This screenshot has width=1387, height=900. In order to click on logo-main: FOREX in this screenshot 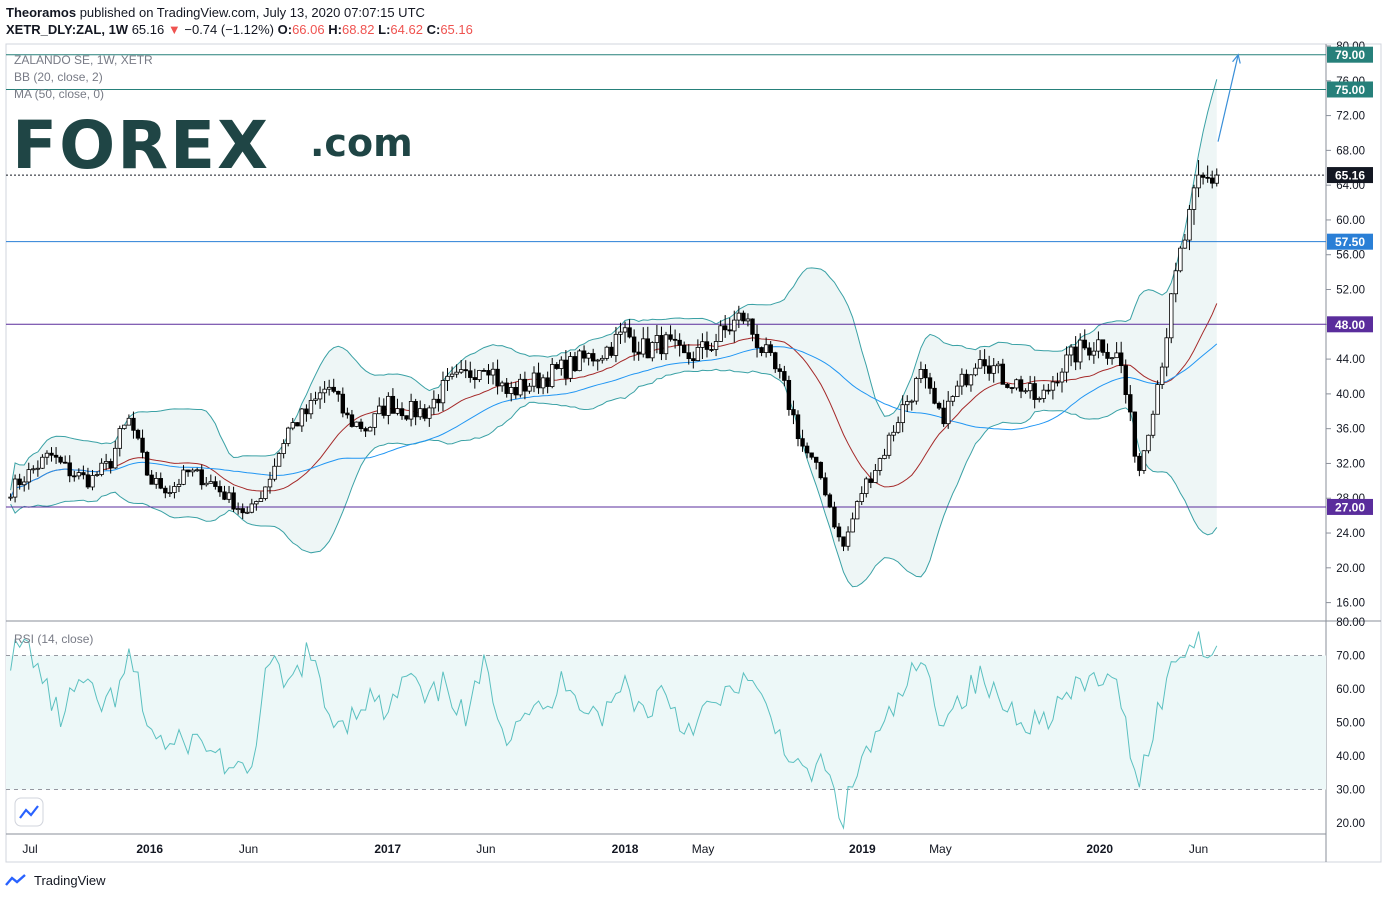, I will do `click(141, 145)`.